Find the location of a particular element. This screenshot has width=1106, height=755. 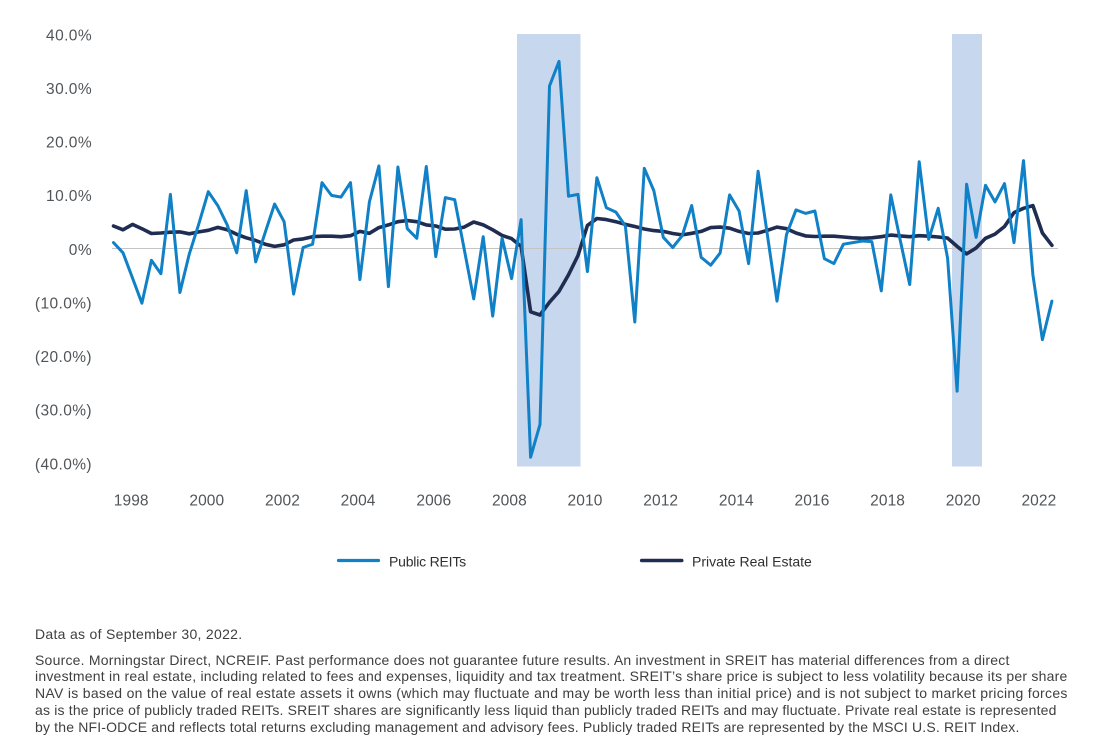

svg-text: (30.0%) is located at coordinates (63, 411).